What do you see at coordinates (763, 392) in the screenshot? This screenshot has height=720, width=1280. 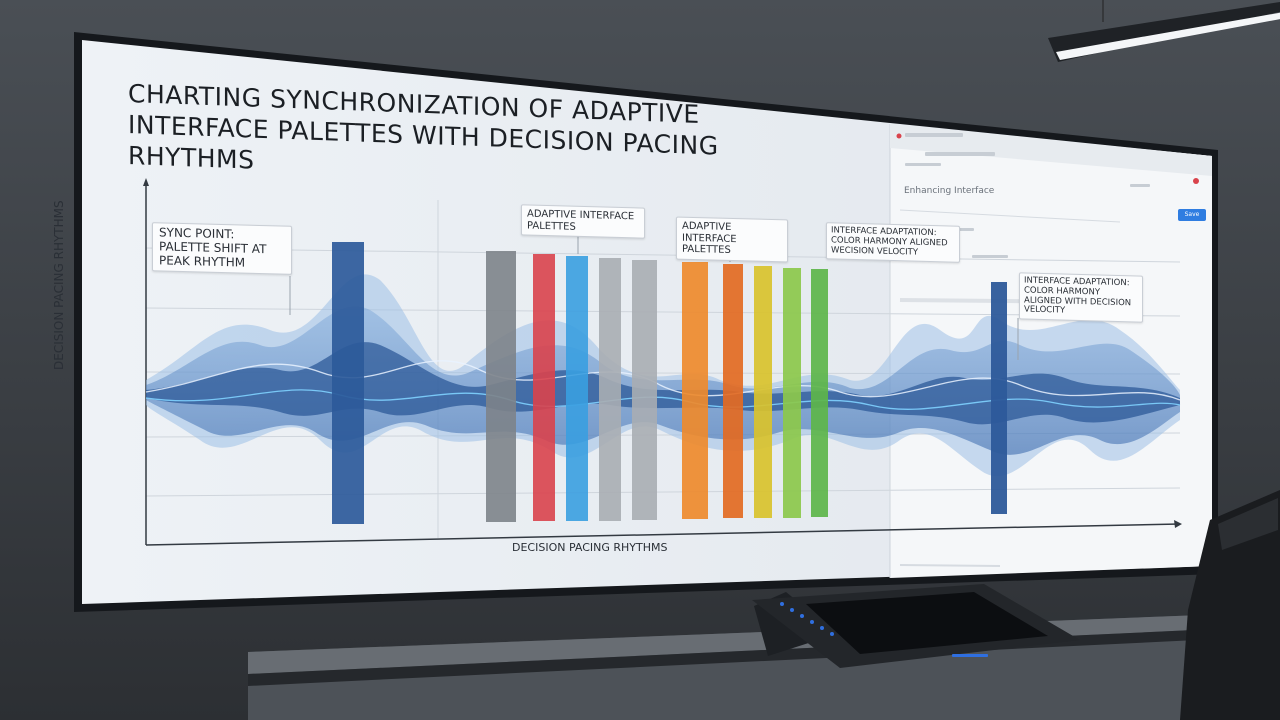 I see `palette-bar-yellow` at bounding box center [763, 392].